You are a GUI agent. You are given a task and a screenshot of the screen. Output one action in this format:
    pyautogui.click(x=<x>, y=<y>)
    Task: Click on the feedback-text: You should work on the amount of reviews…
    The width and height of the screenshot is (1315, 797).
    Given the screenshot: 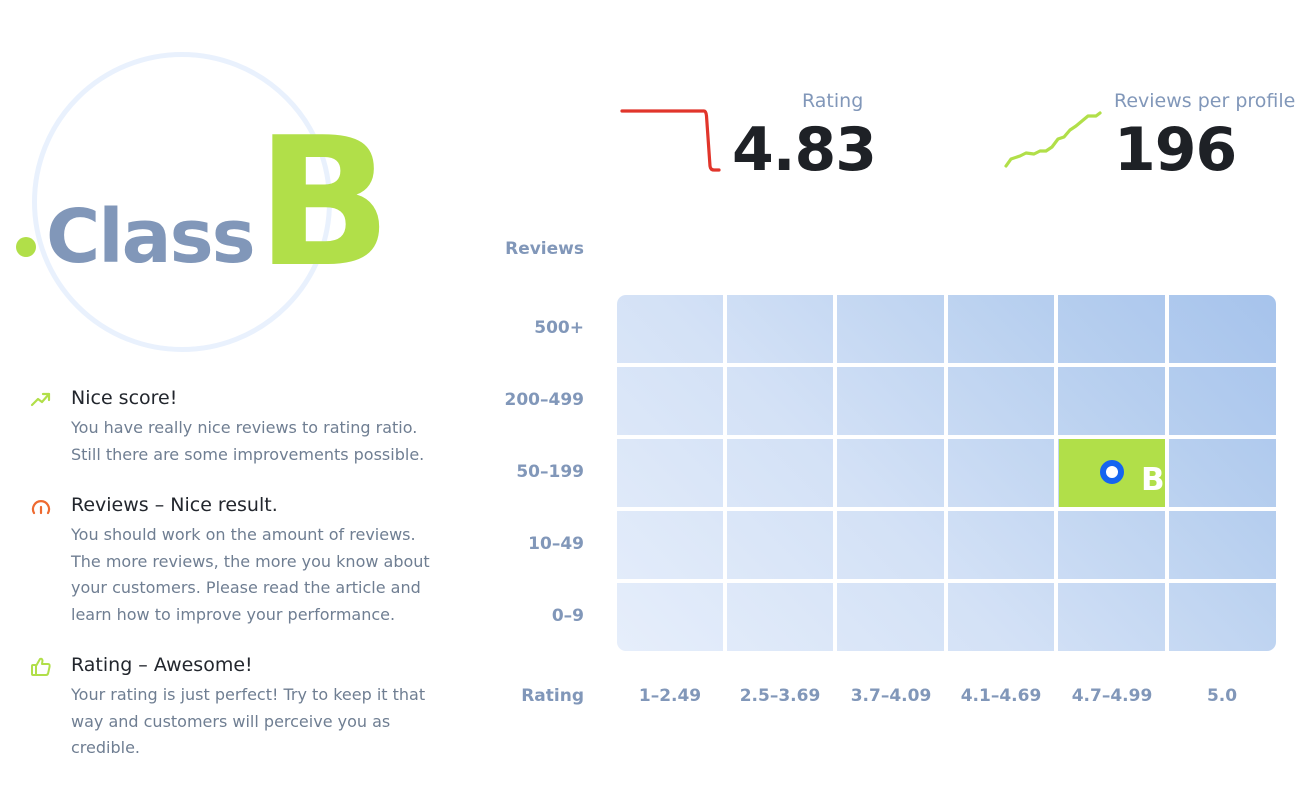 What is the action you would take?
    pyautogui.click(x=250, y=574)
    